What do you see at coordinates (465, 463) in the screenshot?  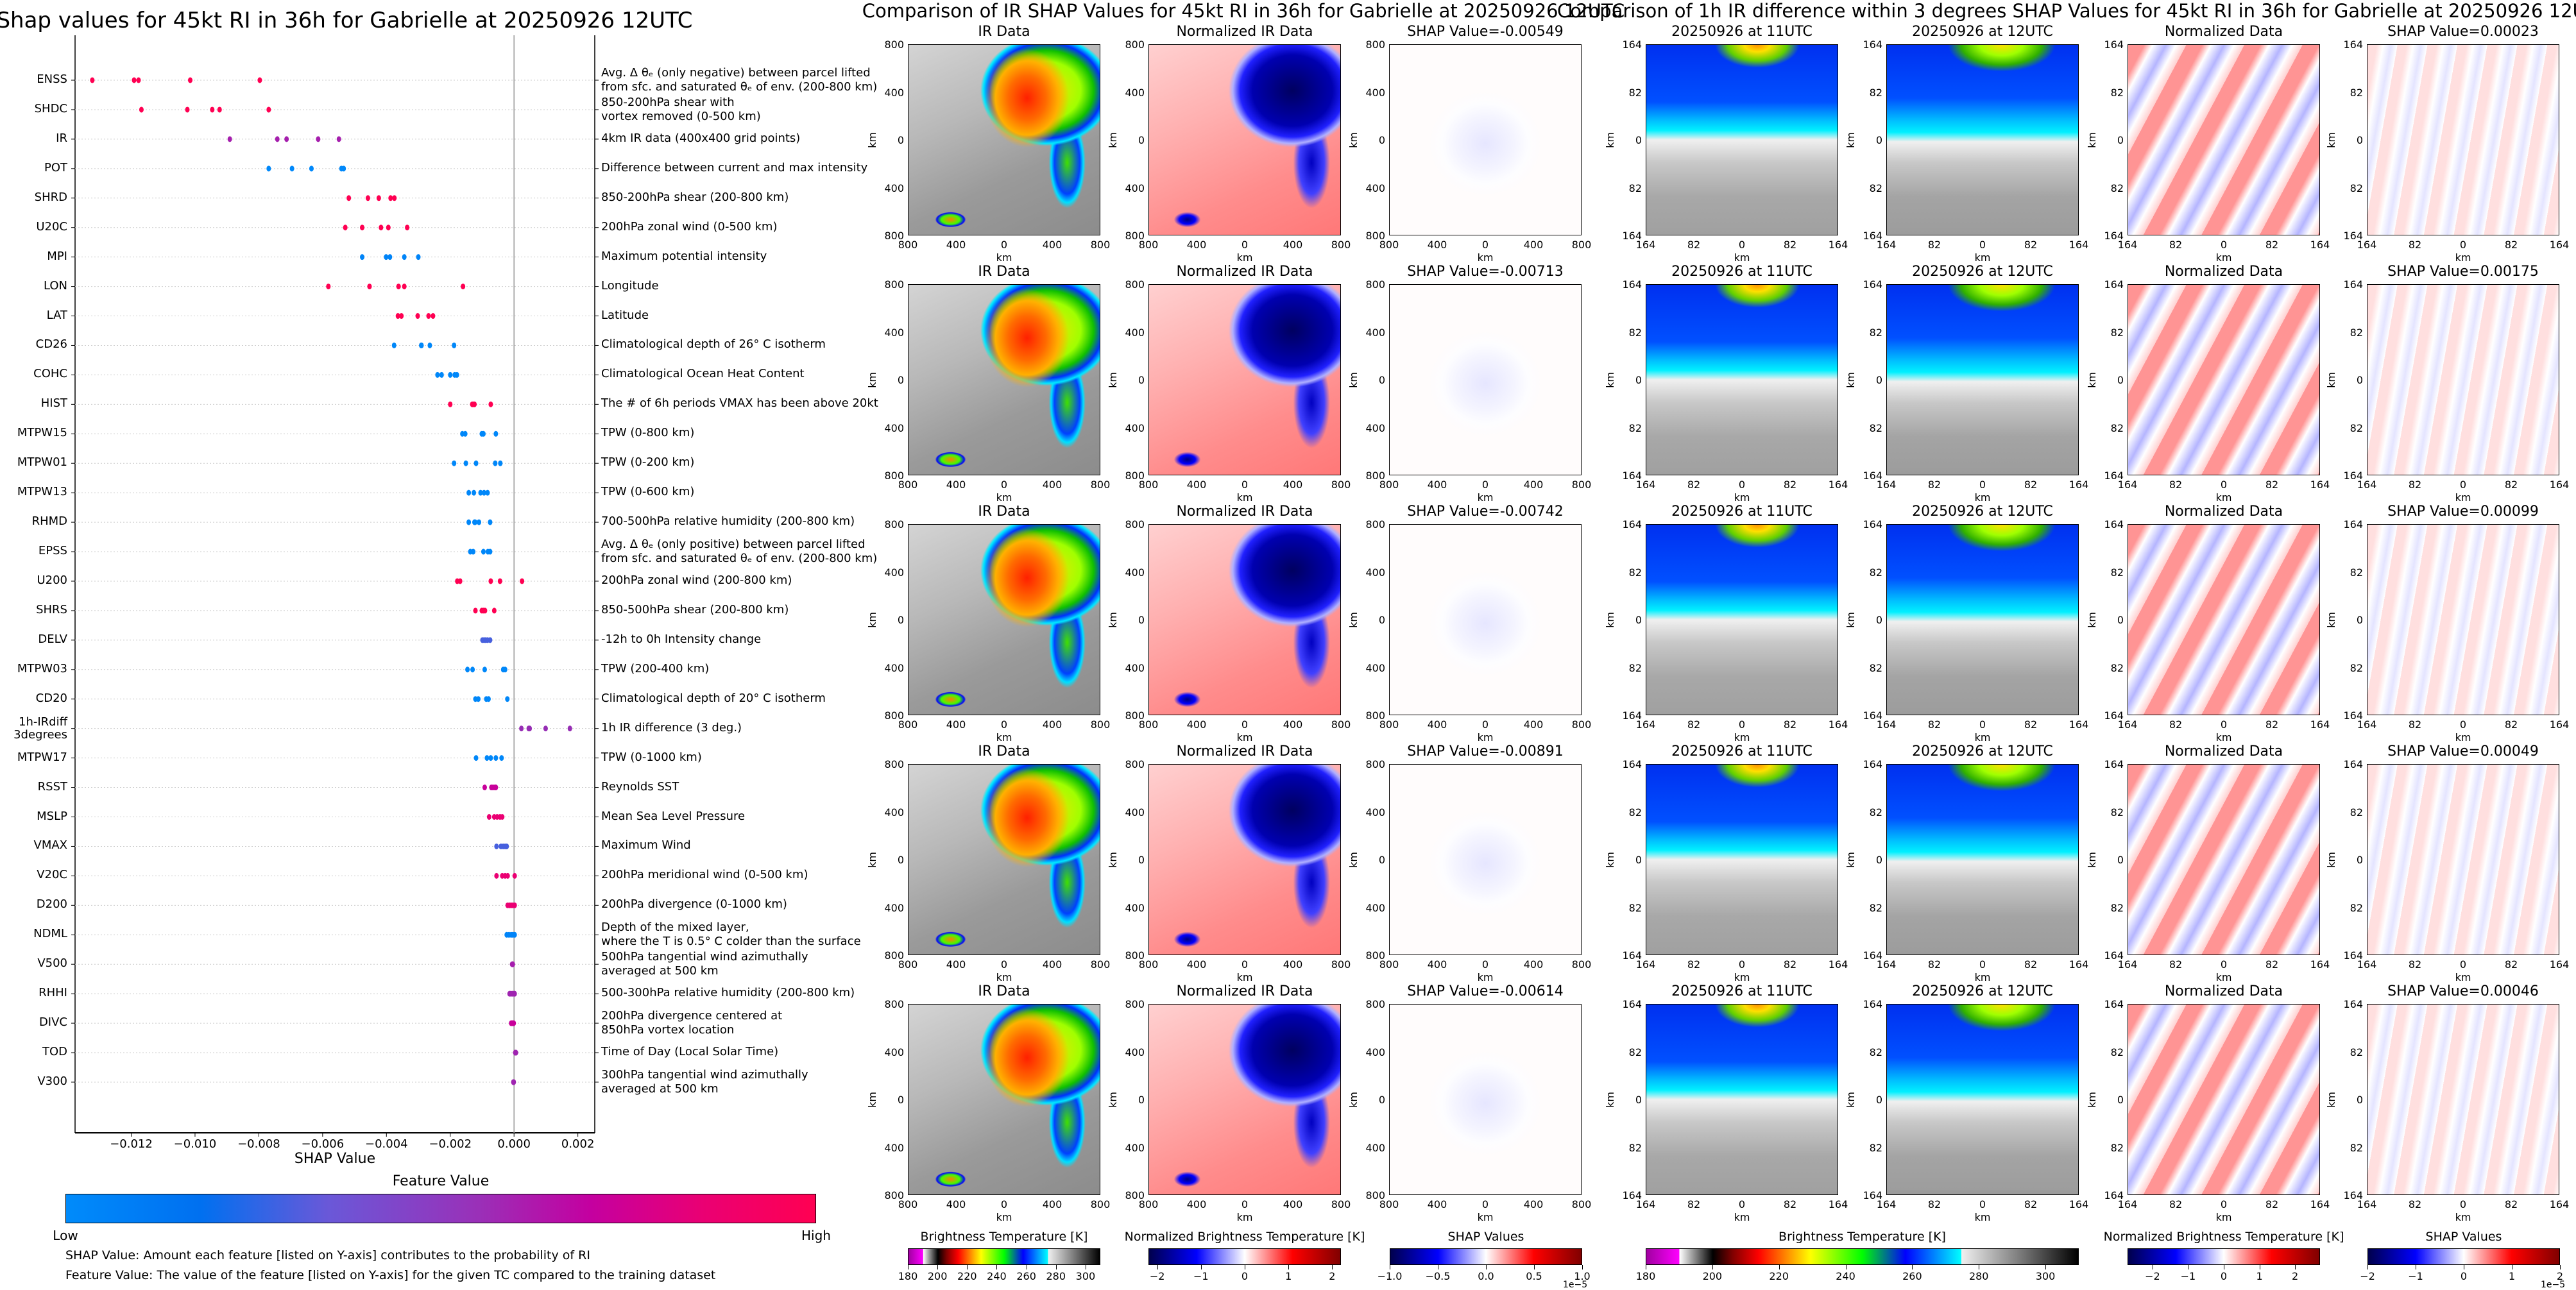 I see `shap-point-mtpw01` at bounding box center [465, 463].